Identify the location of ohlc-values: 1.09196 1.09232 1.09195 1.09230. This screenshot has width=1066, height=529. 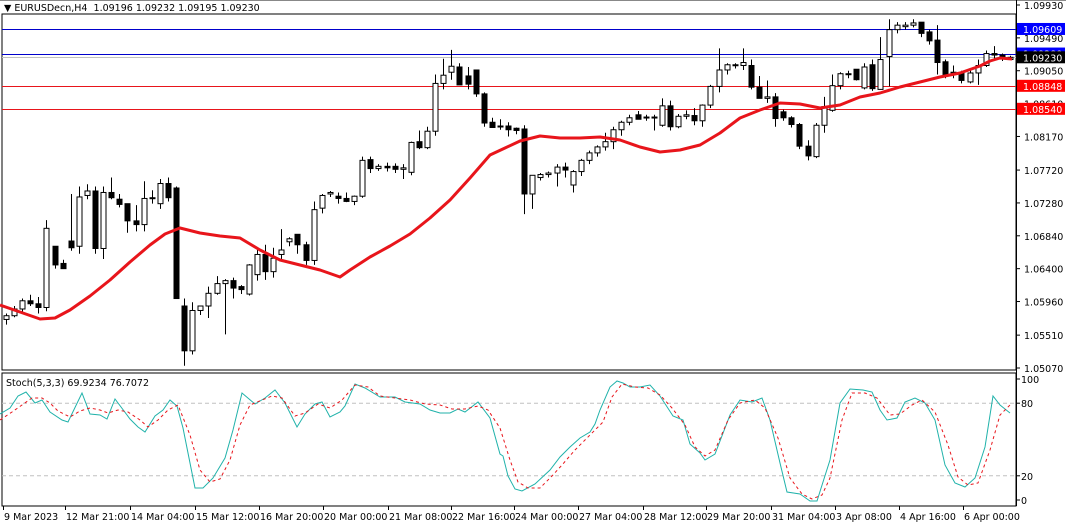
(176, 8).